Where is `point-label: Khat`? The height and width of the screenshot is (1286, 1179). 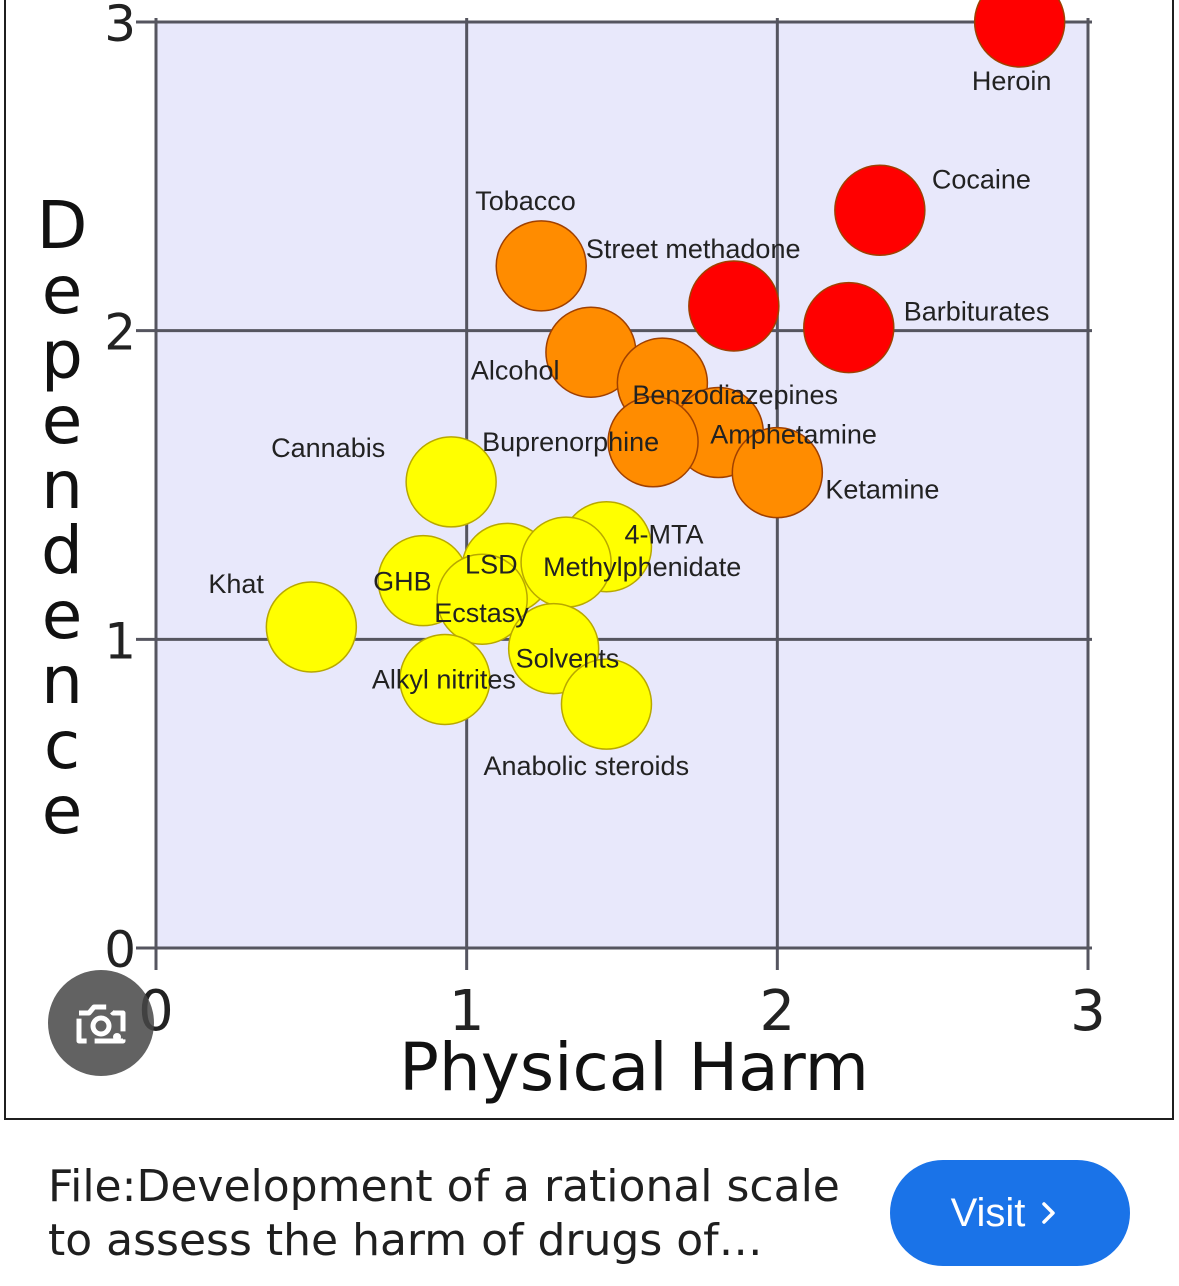 point-label: Khat is located at coordinates (236, 584).